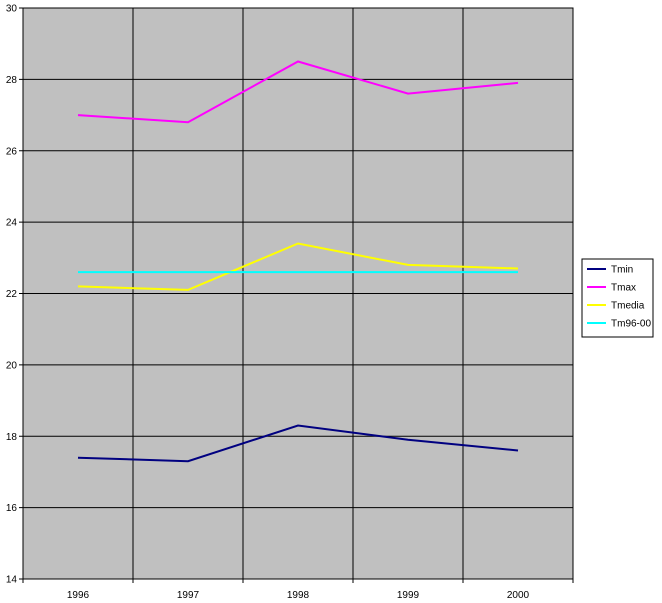 The image size is (662, 603). Describe the element at coordinates (298, 266) in the screenshot. I see `series-line-tmedia` at that location.